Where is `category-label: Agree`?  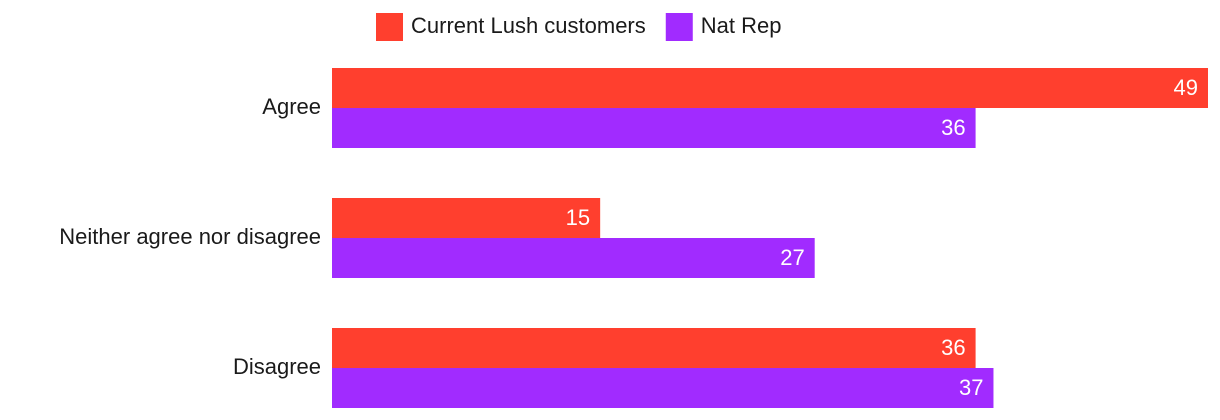 category-label: Agree is located at coordinates (291, 106).